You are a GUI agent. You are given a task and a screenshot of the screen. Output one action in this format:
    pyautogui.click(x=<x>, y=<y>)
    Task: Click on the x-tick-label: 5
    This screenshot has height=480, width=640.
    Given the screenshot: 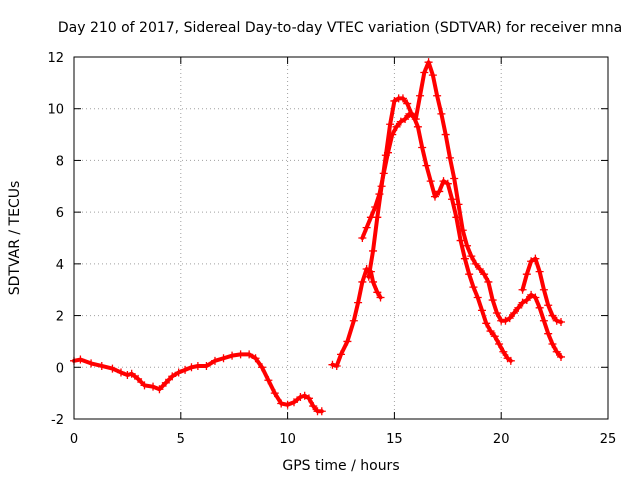 What is the action you would take?
    pyautogui.click(x=181, y=439)
    